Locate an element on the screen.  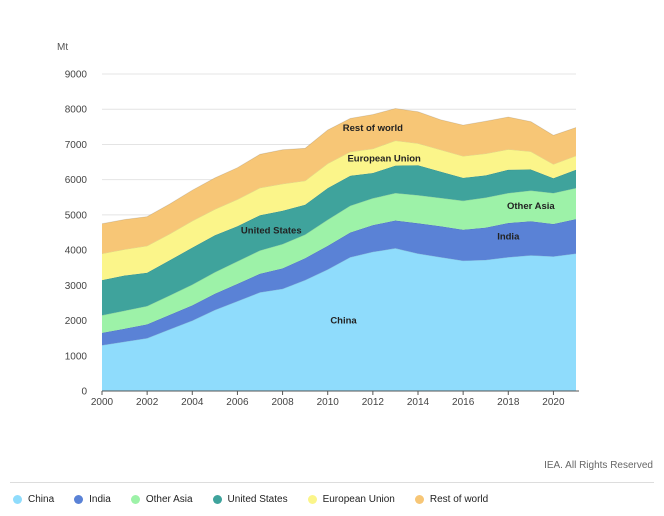
legend-item: Other Asia is located at coordinates (161, 499).